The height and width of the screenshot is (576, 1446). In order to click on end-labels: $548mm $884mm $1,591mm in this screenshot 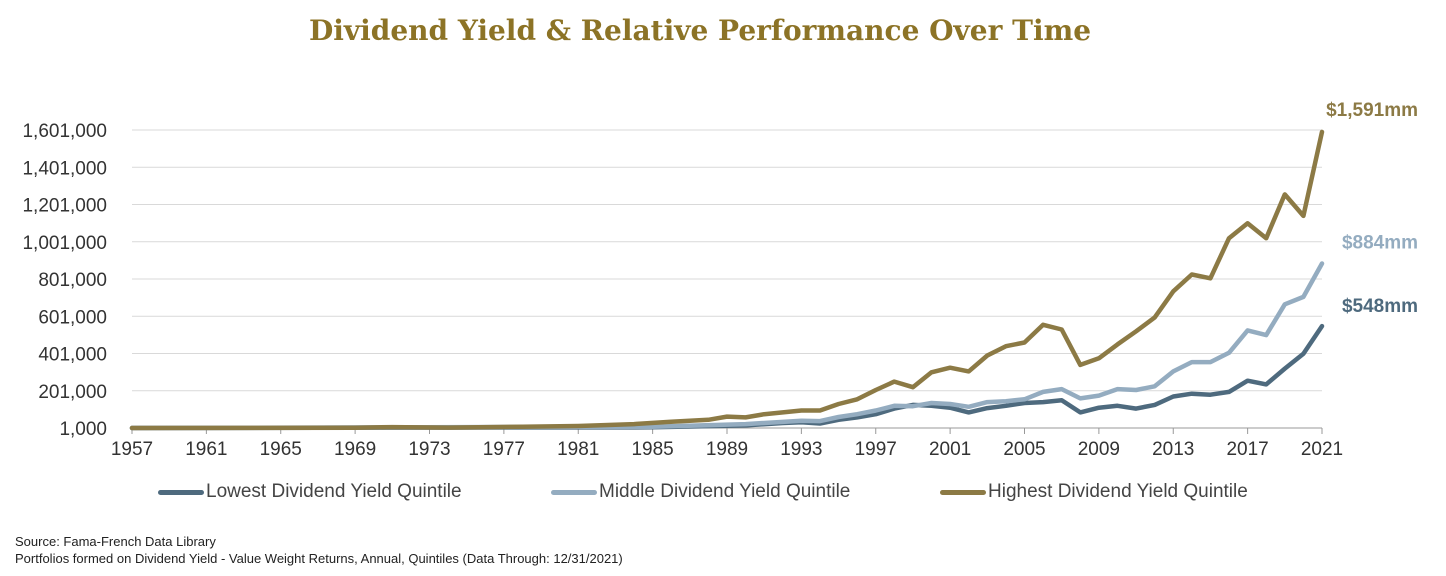, I will do `click(1372, 208)`.